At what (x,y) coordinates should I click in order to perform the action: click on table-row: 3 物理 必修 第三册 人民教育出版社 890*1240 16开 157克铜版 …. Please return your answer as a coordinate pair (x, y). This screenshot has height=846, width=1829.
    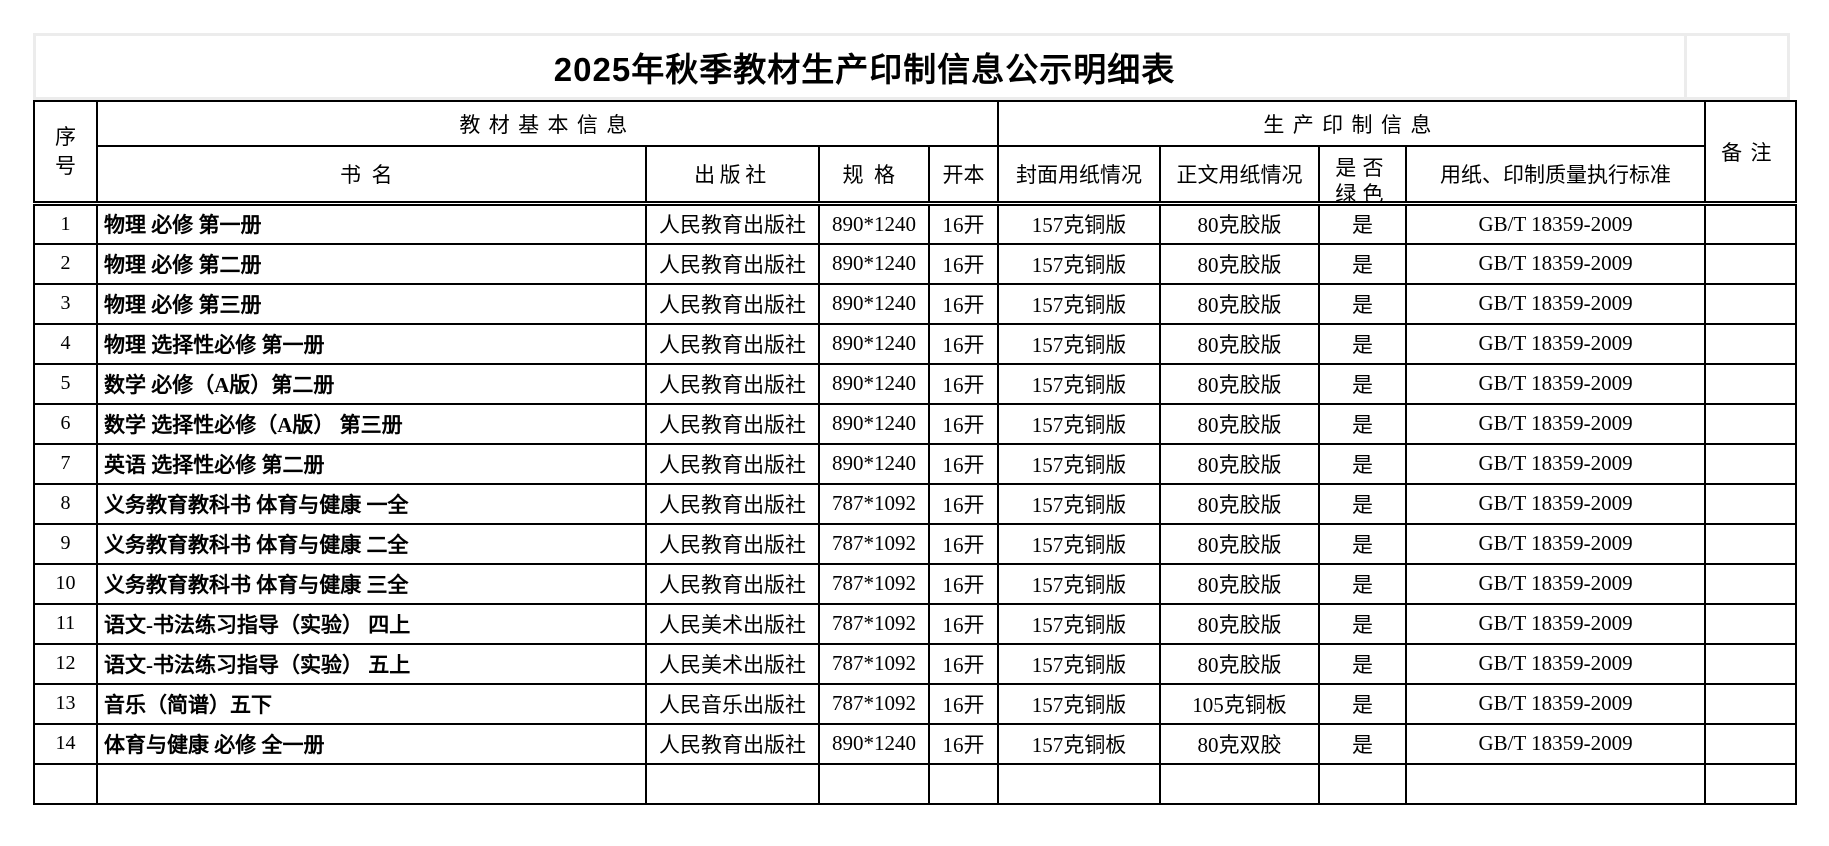
    Looking at the image, I should click on (915, 303).